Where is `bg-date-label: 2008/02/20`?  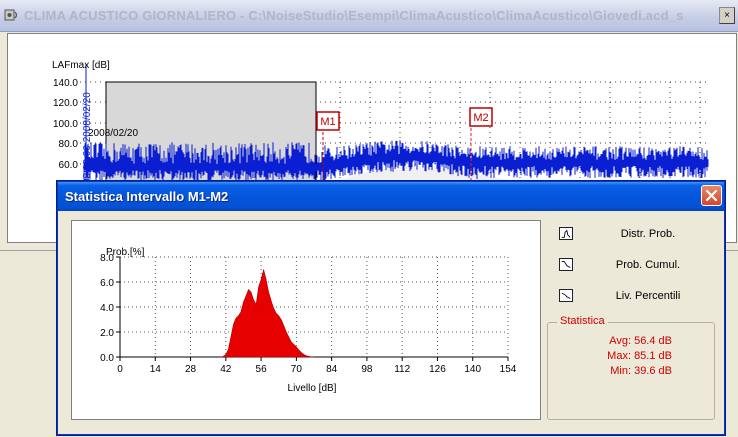
bg-date-label: 2008/02/20 is located at coordinates (113, 133).